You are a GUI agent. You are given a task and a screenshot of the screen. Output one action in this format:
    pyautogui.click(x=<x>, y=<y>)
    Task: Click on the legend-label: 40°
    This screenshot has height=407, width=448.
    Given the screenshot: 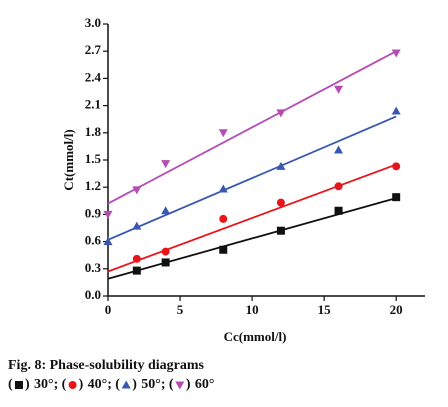 What is the action you would take?
    pyautogui.click(x=98, y=384)
    